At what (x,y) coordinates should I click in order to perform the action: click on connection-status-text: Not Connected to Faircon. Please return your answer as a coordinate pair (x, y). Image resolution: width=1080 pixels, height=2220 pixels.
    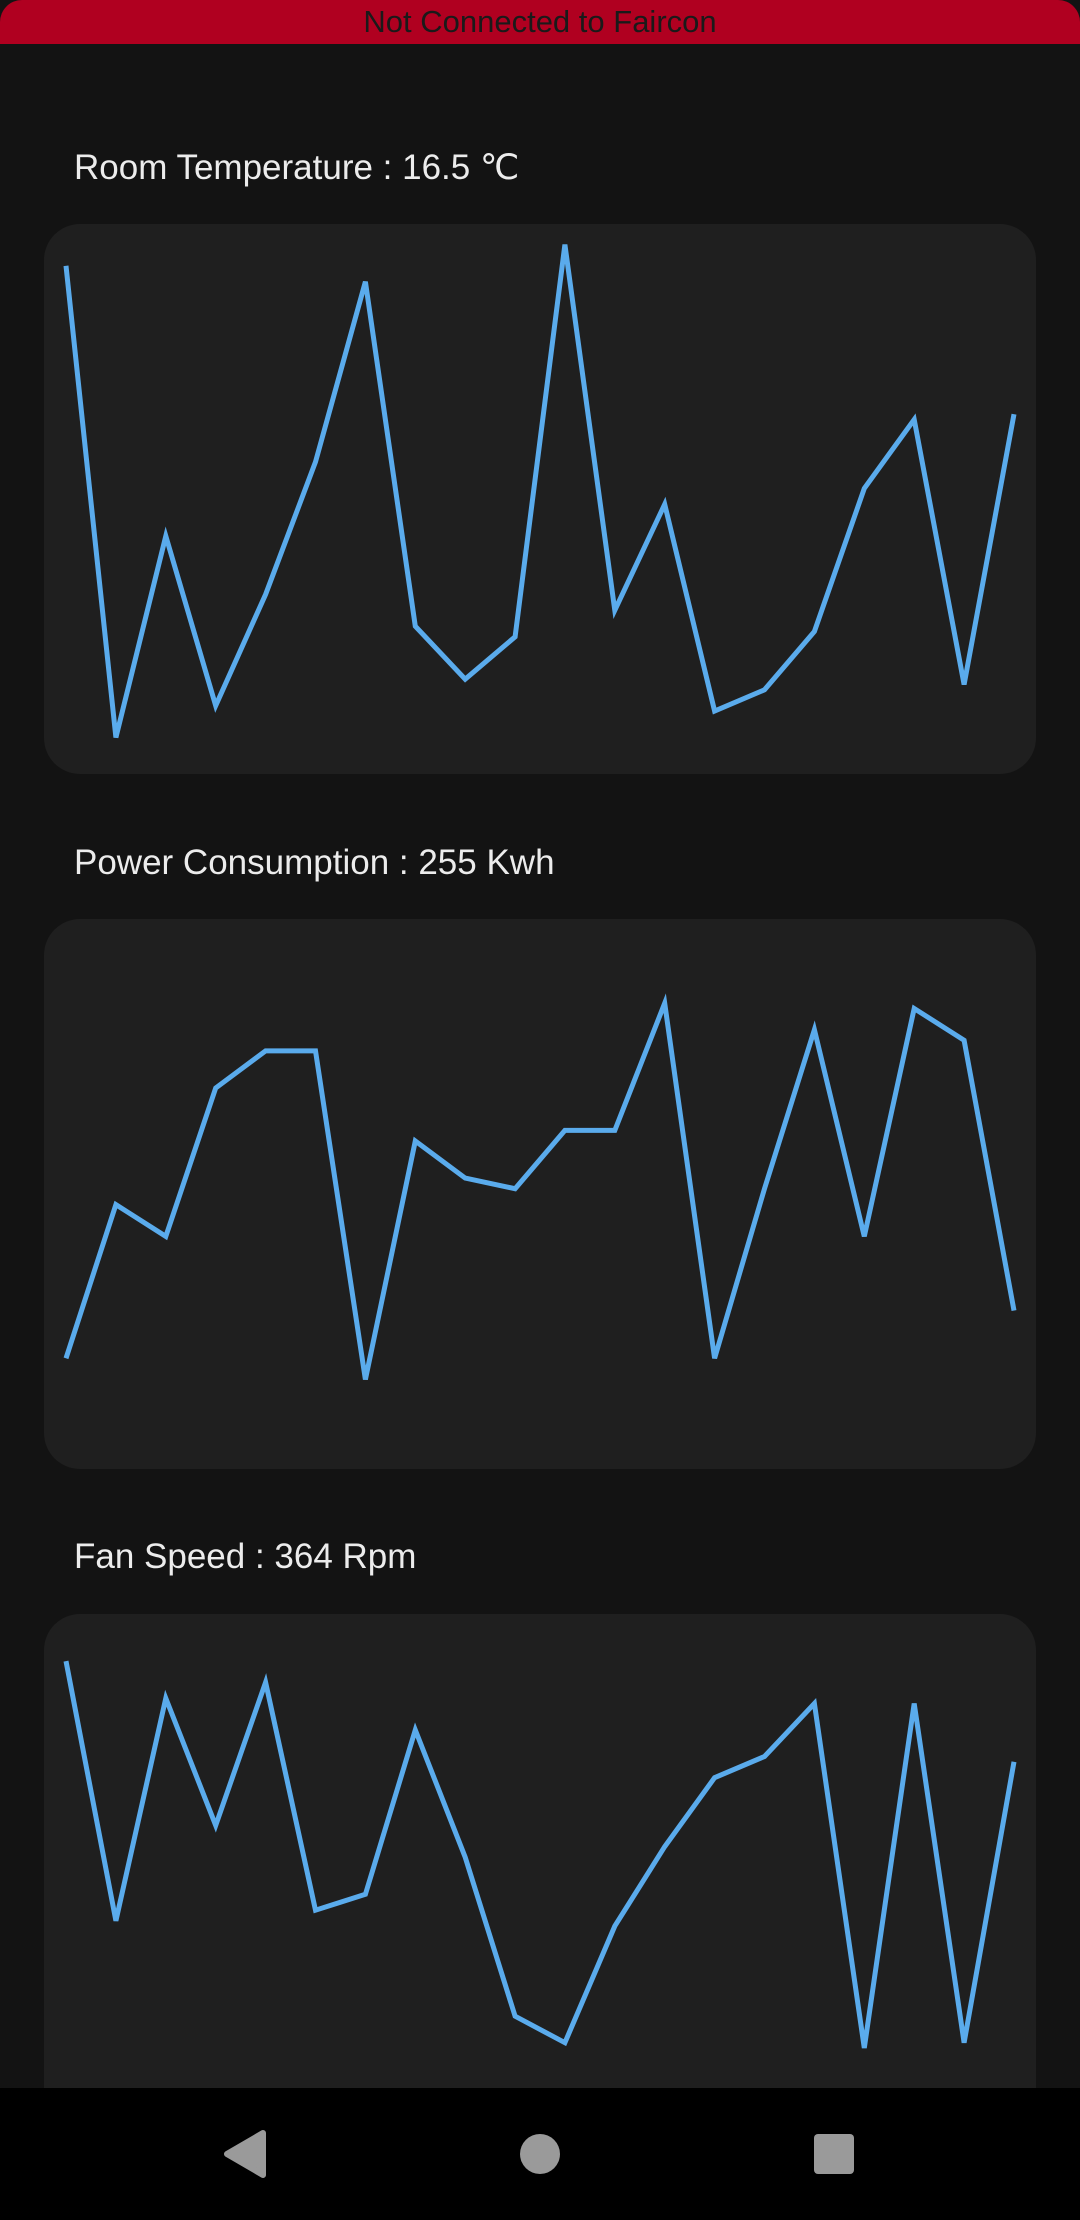
    Looking at the image, I should click on (540, 21).